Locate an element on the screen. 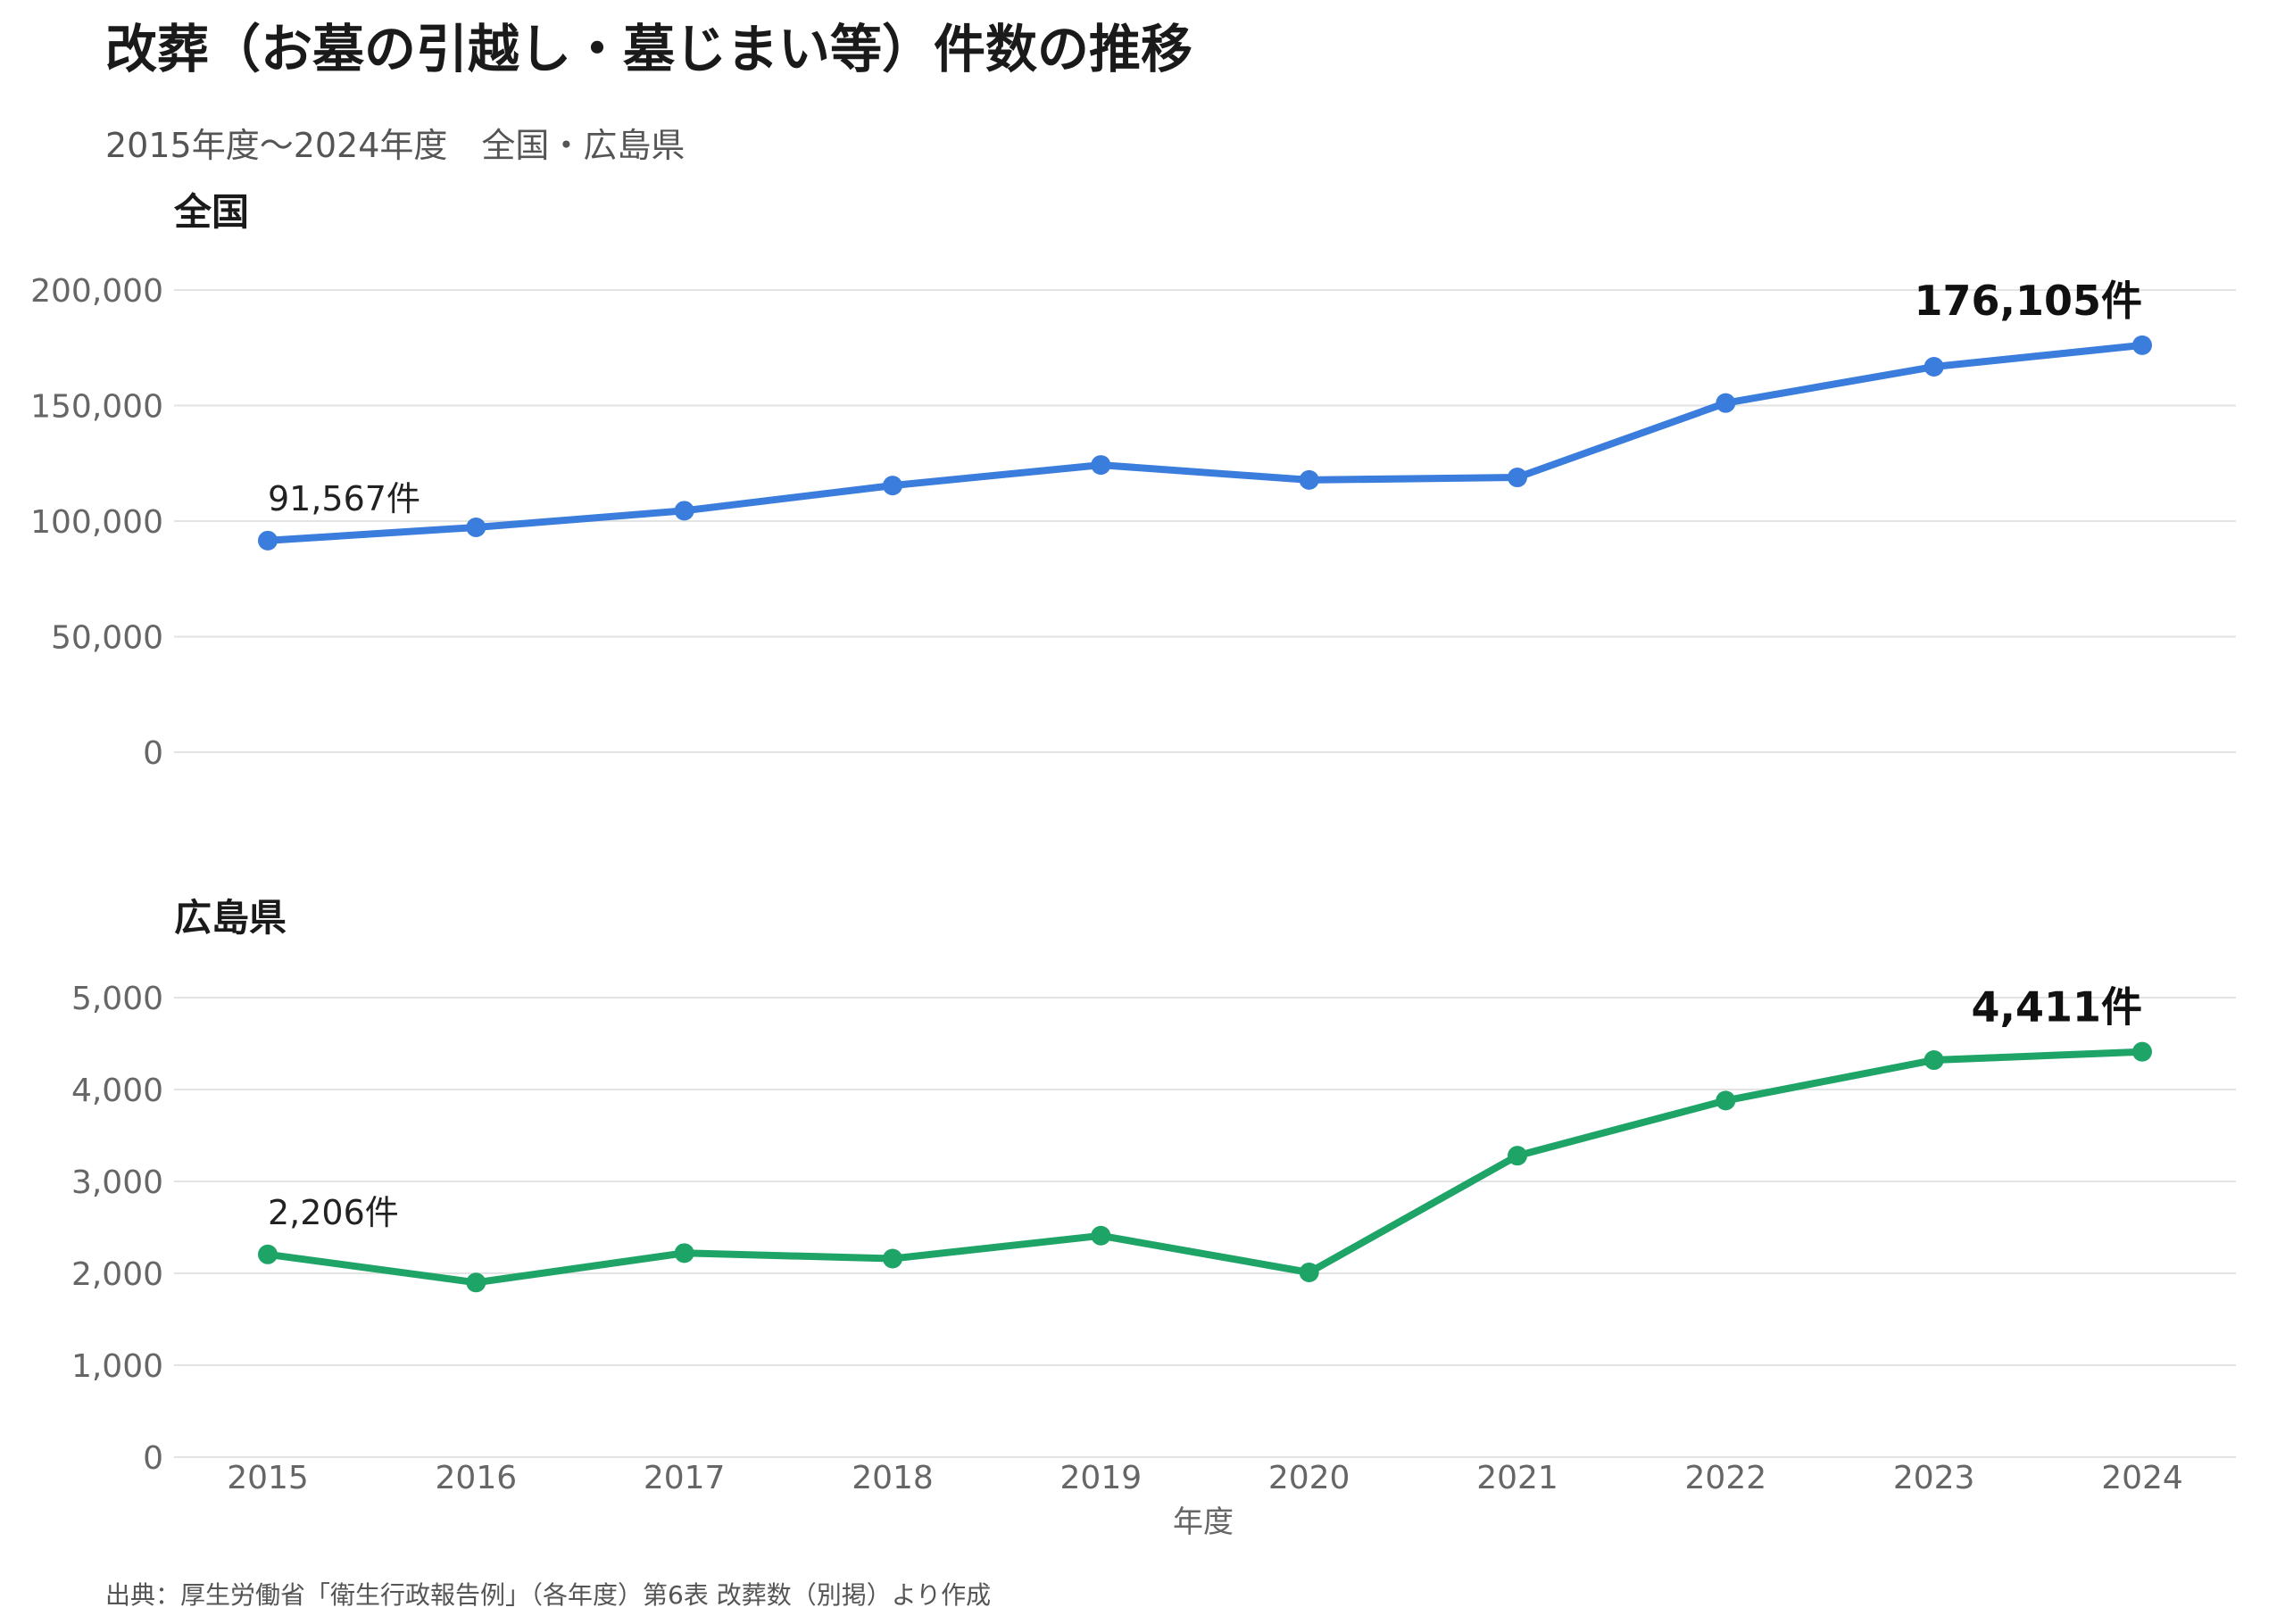 This screenshot has height=1624, width=2285. y-tick-label: 100,000 is located at coordinates (96, 522).